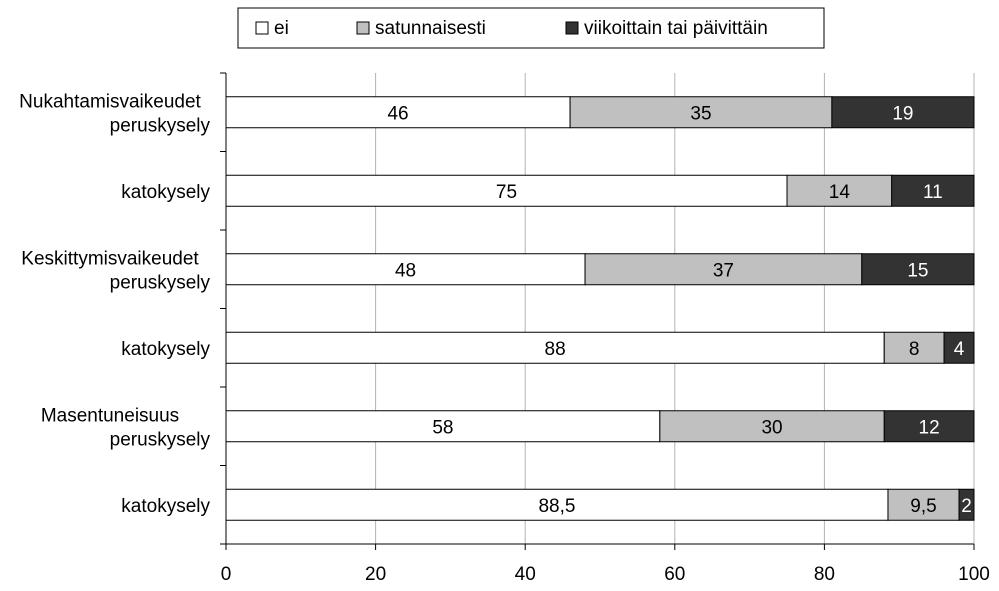  I want to click on category-label-1-line-0: katokysely, so click(165, 192).